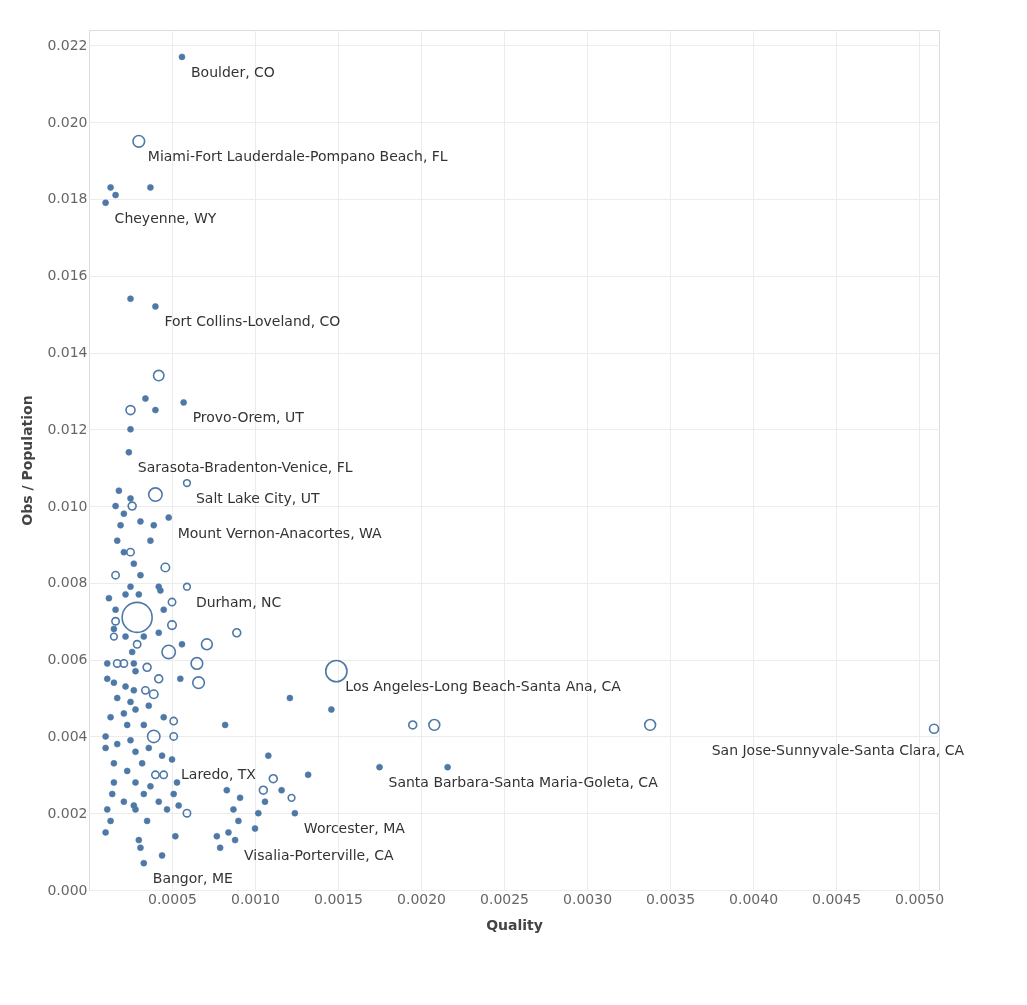 The image size is (1027, 1005). I want to click on y-tick-label: 0.006, so click(67, 659).